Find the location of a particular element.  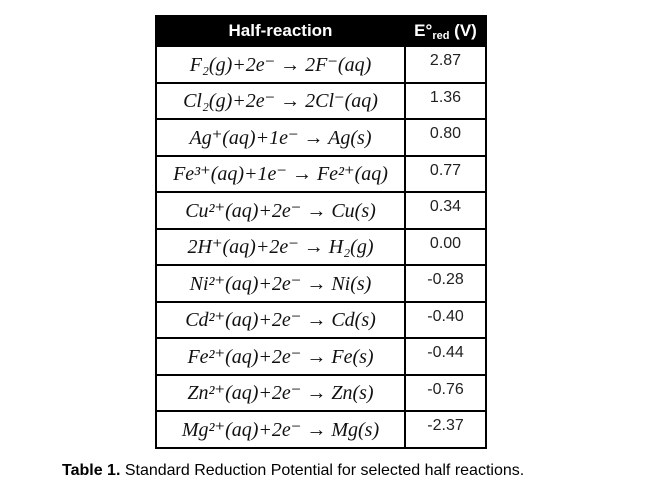

reduction-potential-cell: 0.34 is located at coordinates (445, 210).